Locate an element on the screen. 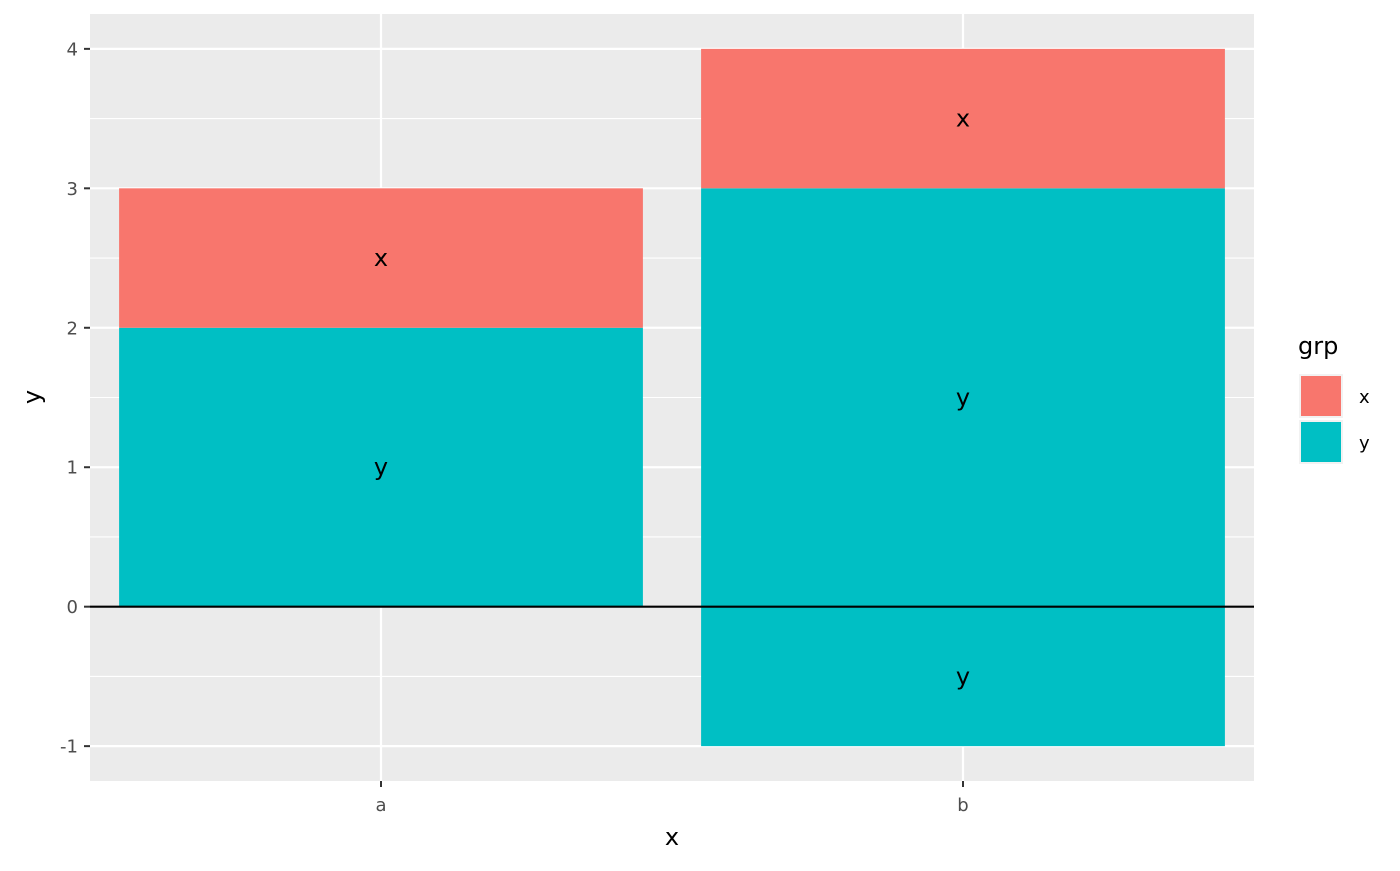 This screenshot has width=1400, height=871. bar-segment-a-y is located at coordinates (381, 467).